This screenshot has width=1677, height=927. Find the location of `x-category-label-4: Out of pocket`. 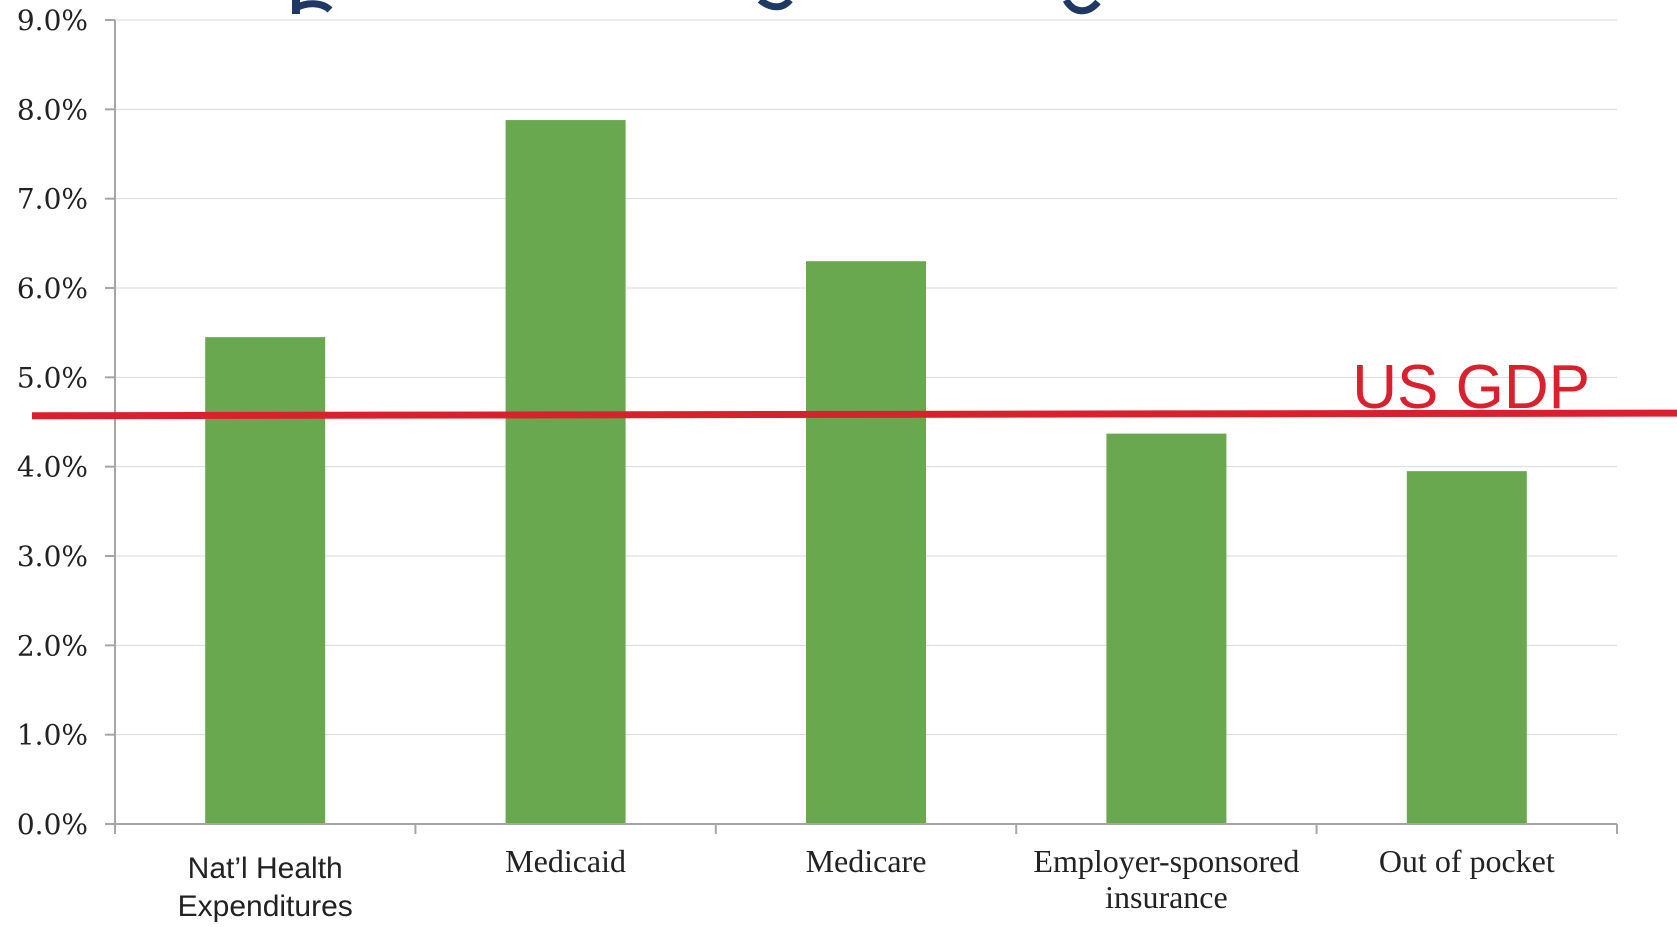

x-category-label-4: Out of pocket is located at coordinates (1467, 861).